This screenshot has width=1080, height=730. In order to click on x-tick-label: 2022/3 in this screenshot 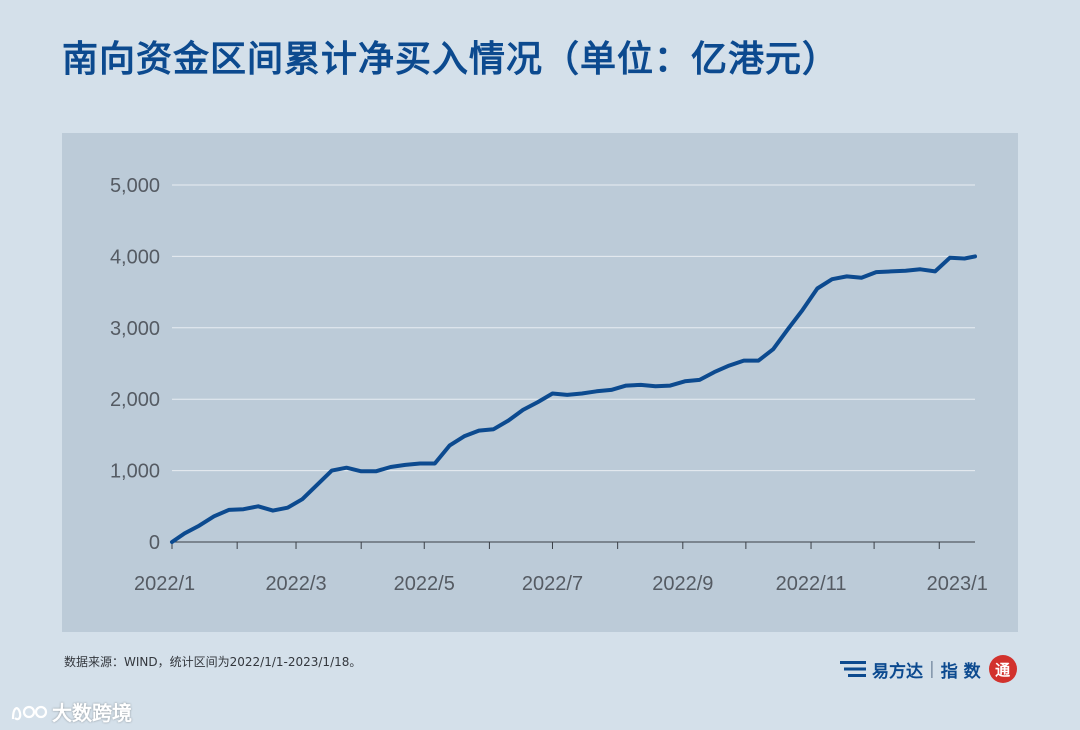, I will do `click(295, 584)`.